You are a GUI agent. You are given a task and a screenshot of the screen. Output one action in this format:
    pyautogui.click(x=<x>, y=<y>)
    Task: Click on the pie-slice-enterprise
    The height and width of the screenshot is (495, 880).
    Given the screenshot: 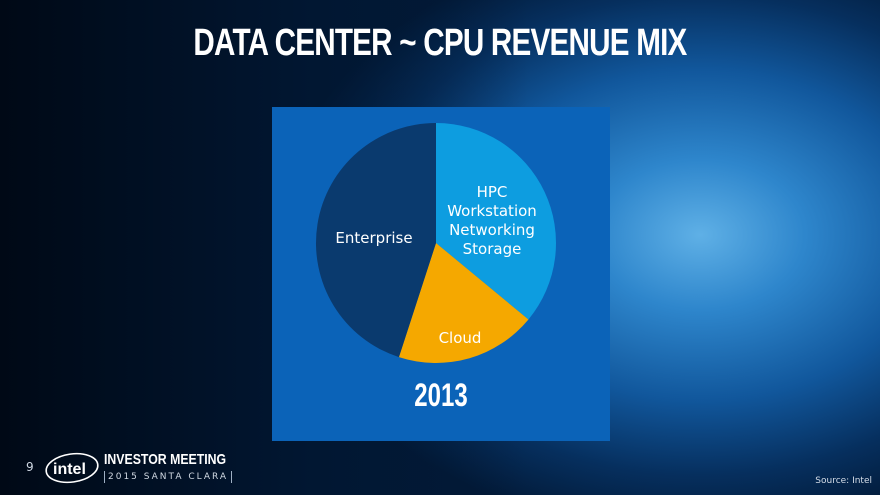 What is the action you would take?
    pyautogui.click(x=375, y=240)
    